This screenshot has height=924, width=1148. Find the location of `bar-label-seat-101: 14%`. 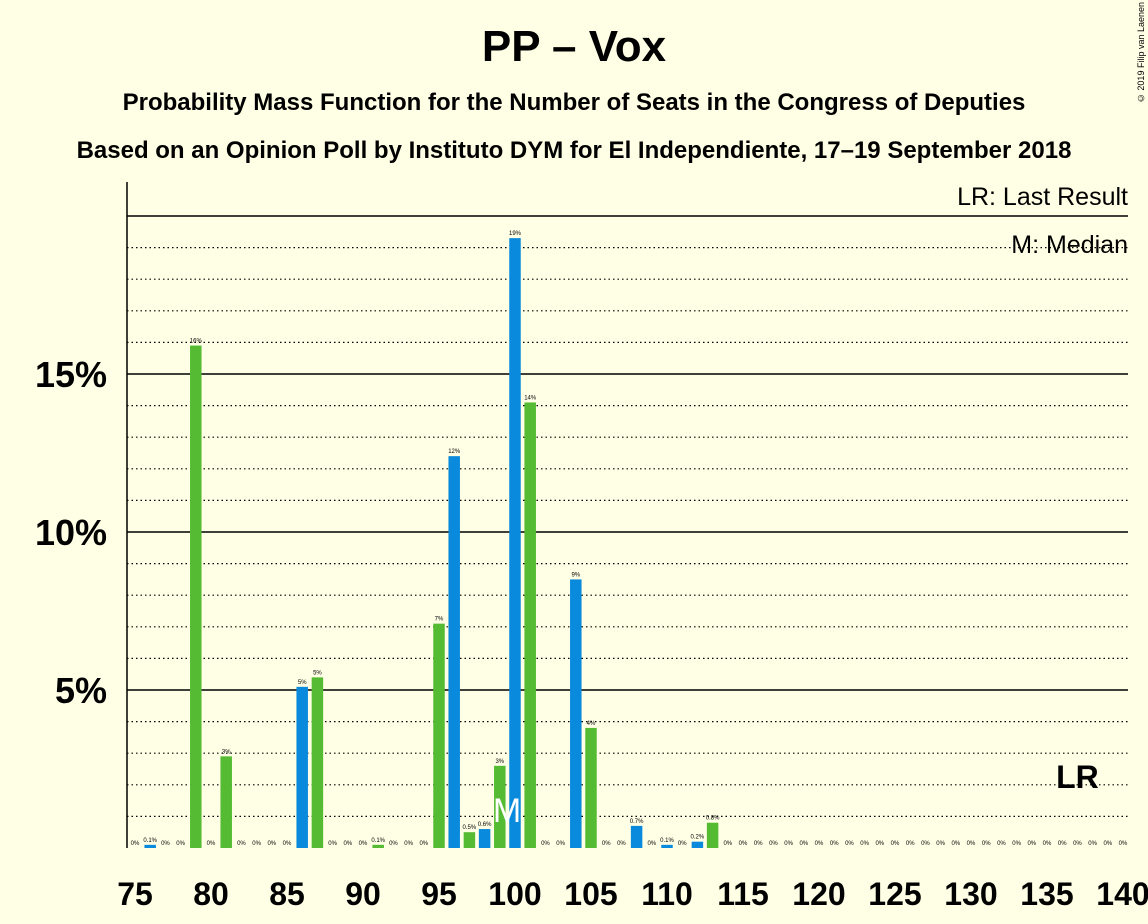

bar-label-seat-101: 14% is located at coordinates (530, 398).